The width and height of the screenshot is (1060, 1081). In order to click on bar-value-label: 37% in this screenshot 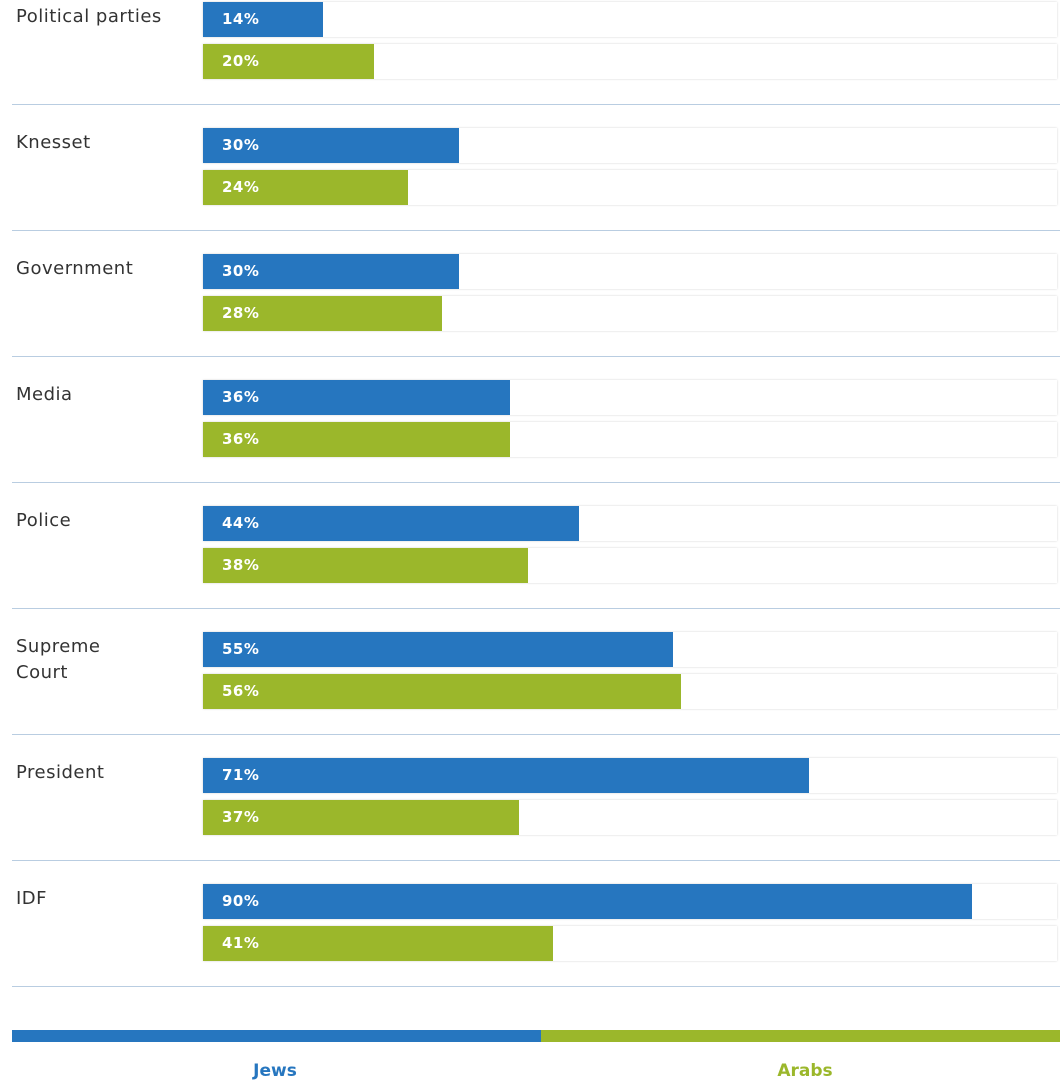, I will do `click(241, 817)`.